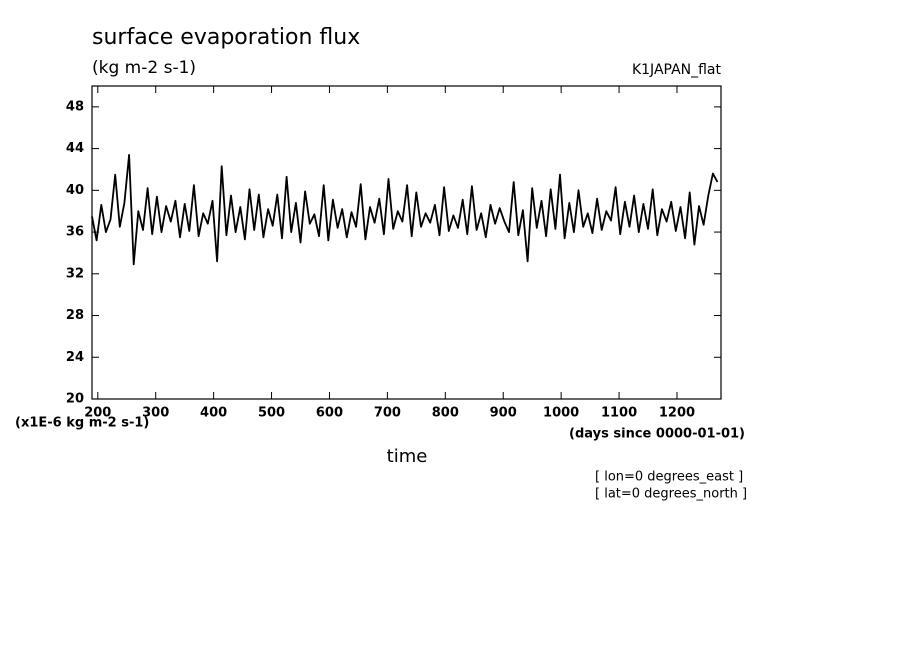 The width and height of the screenshot is (904, 654). Describe the element at coordinates (82, 423) in the screenshot. I see `y-unit: (x1E-6 kg m-2 s-1)` at that location.